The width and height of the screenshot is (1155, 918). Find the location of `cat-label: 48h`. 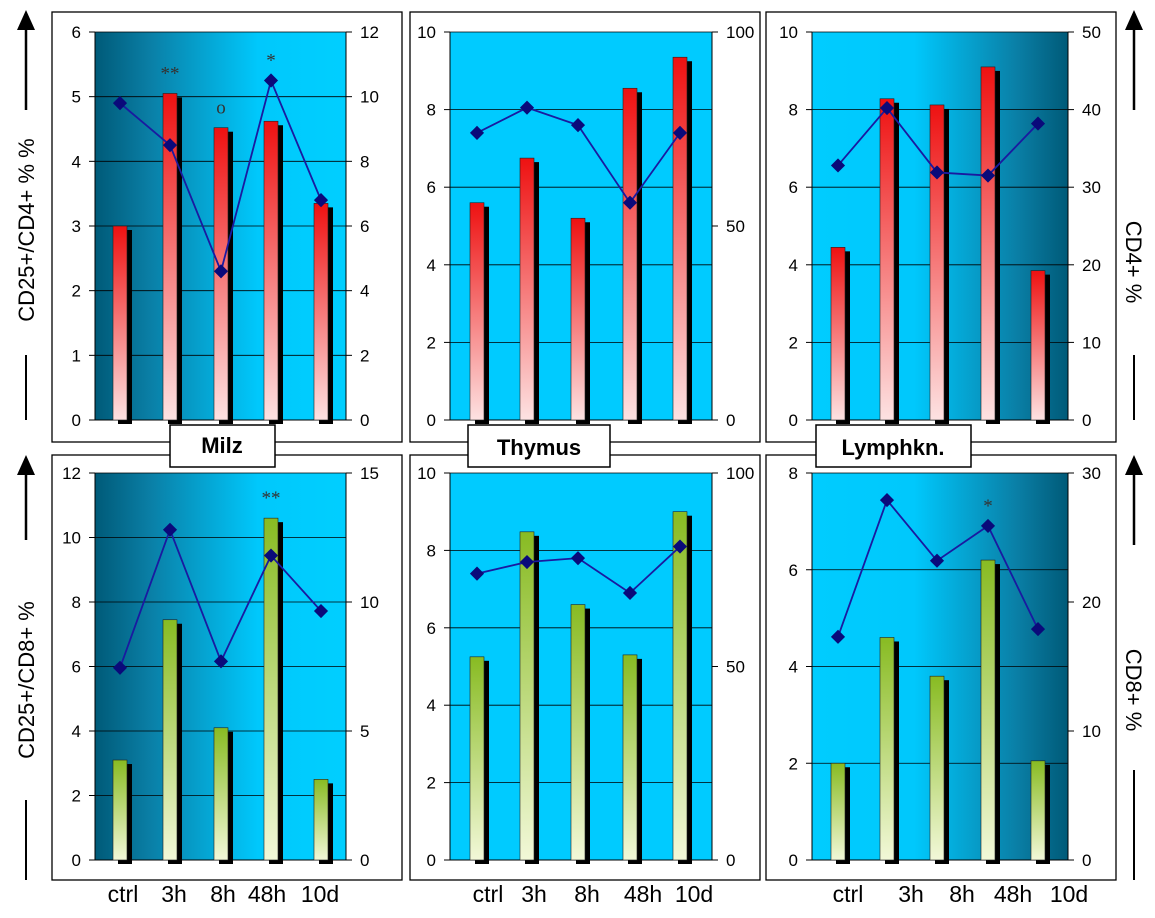

cat-label: 48h is located at coordinates (643, 894).